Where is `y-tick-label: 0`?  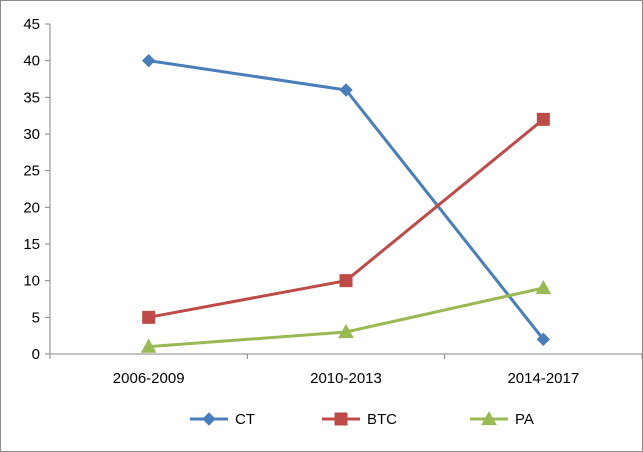
y-tick-label: 0 is located at coordinates (36, 354).